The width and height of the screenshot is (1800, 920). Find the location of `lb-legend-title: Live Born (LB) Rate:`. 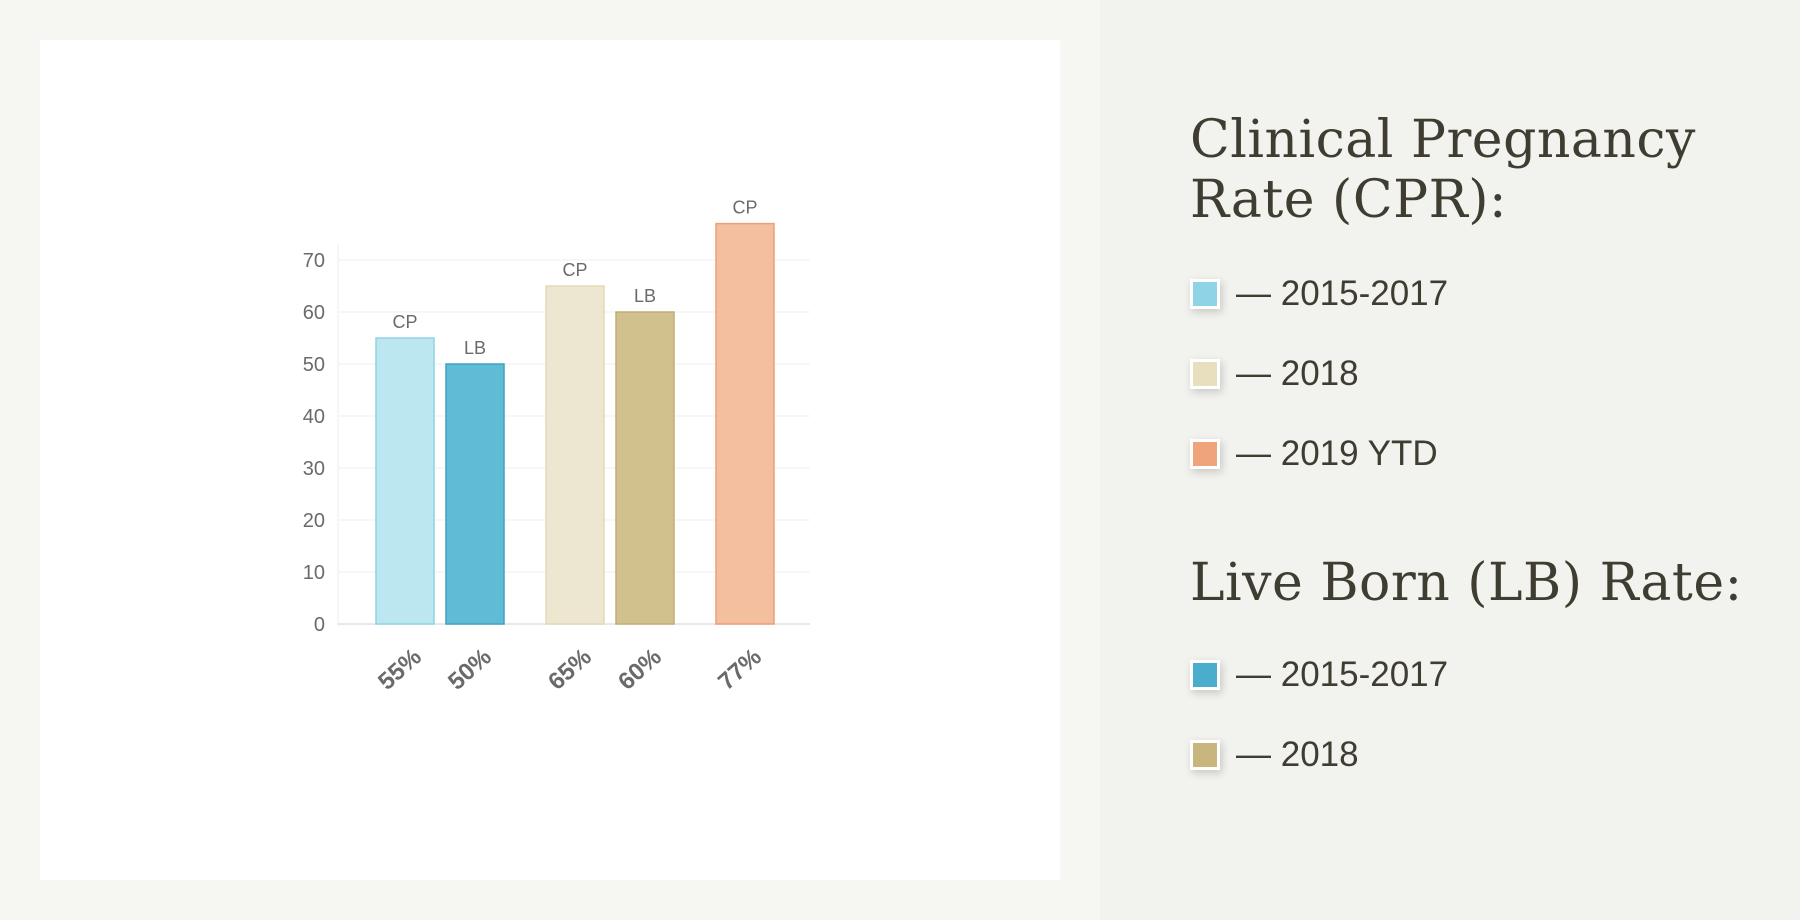

lb-legend-title: Live Born (LB) Rate: is located at coordinates (1466, 583).